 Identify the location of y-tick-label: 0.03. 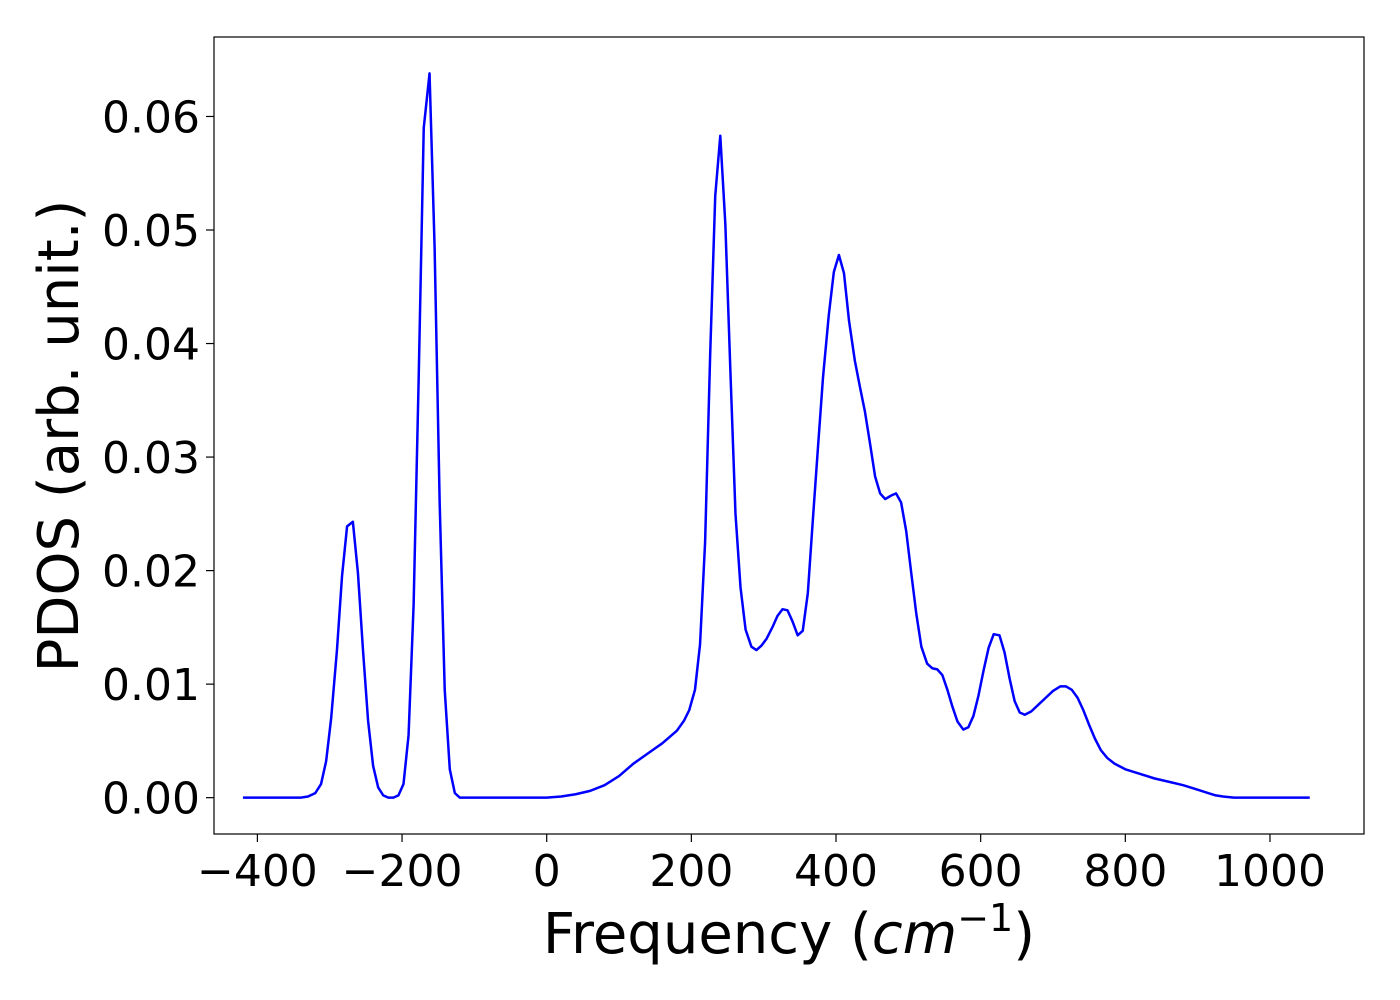
(151, 458).